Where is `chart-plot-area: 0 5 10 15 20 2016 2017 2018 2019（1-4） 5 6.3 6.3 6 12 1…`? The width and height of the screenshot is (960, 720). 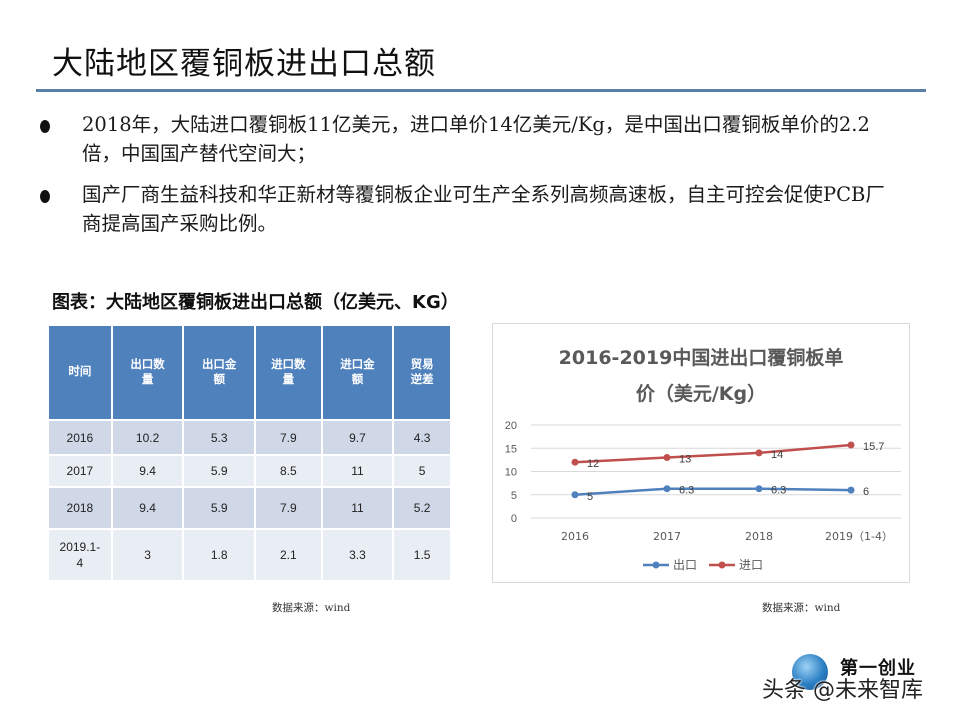
chart-plot-area: 0 5 10 15 20 2016 2017 2018 2019（1-4） 5 6.3 6.3 6 12 1… is located at coordinates (703, 496).